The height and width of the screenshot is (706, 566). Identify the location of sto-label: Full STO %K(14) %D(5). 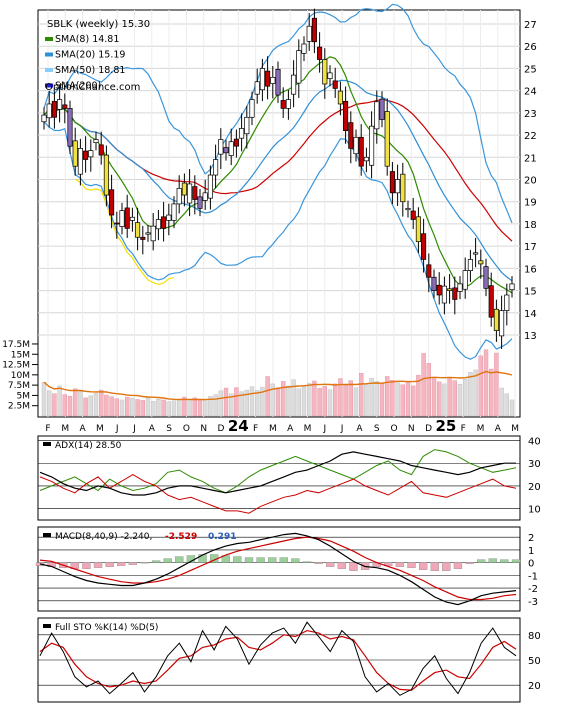
(106, 628).